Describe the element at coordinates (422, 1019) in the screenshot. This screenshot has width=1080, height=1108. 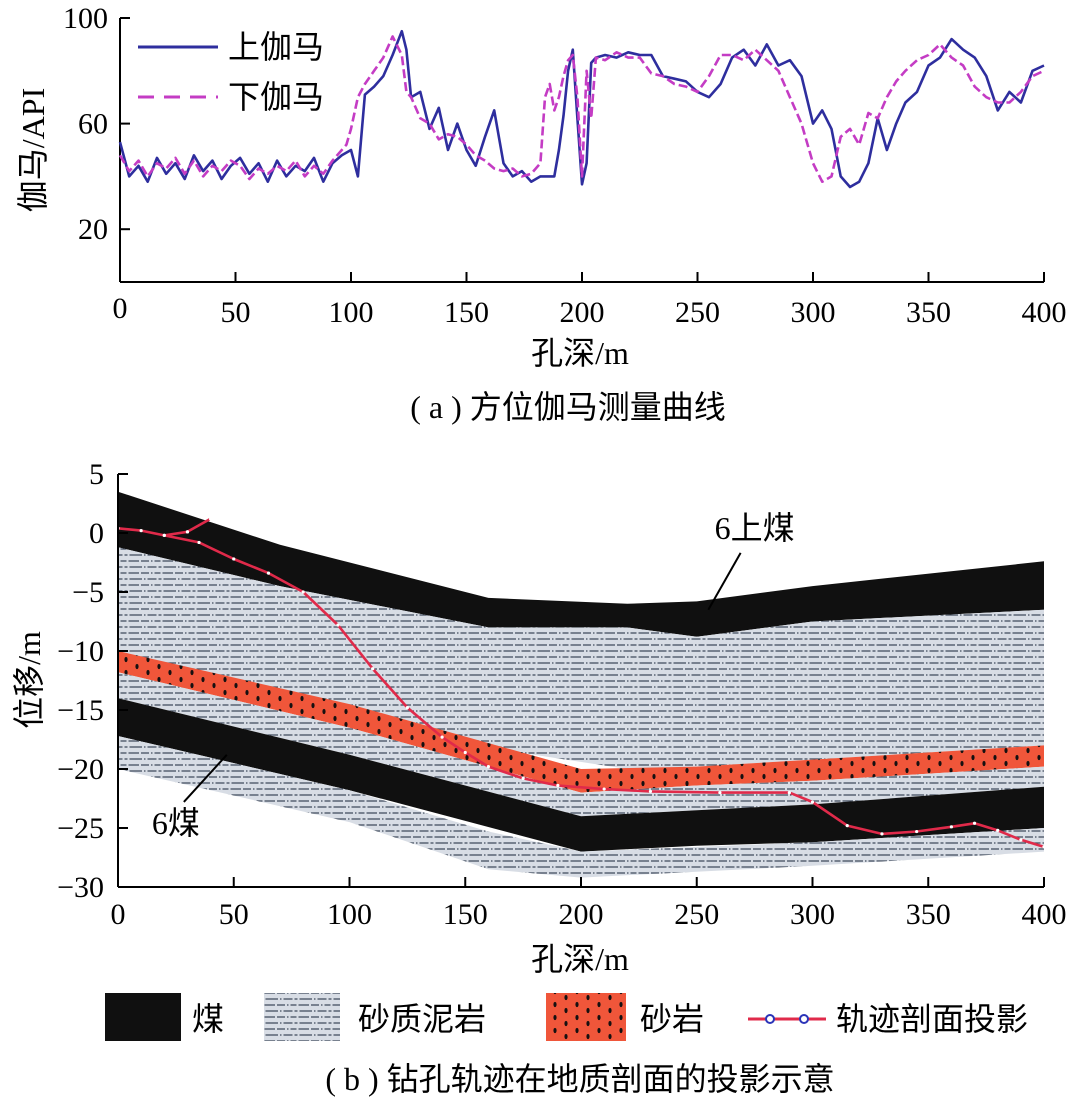
I see `legend-label-mudstone: 砂质泥岩` at that location.